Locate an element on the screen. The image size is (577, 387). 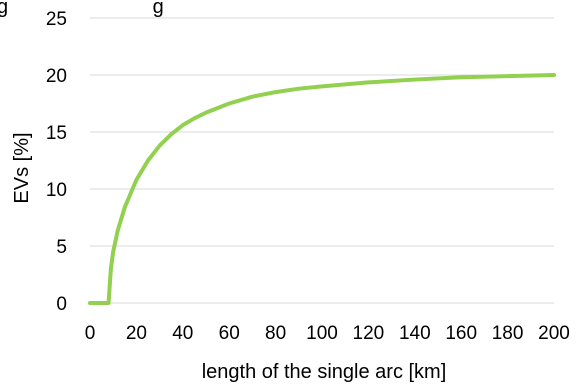
x-axis-ticks: 0 20 40 60 80 100 120 140 160 180 200 is located at coordinates (327, 333).